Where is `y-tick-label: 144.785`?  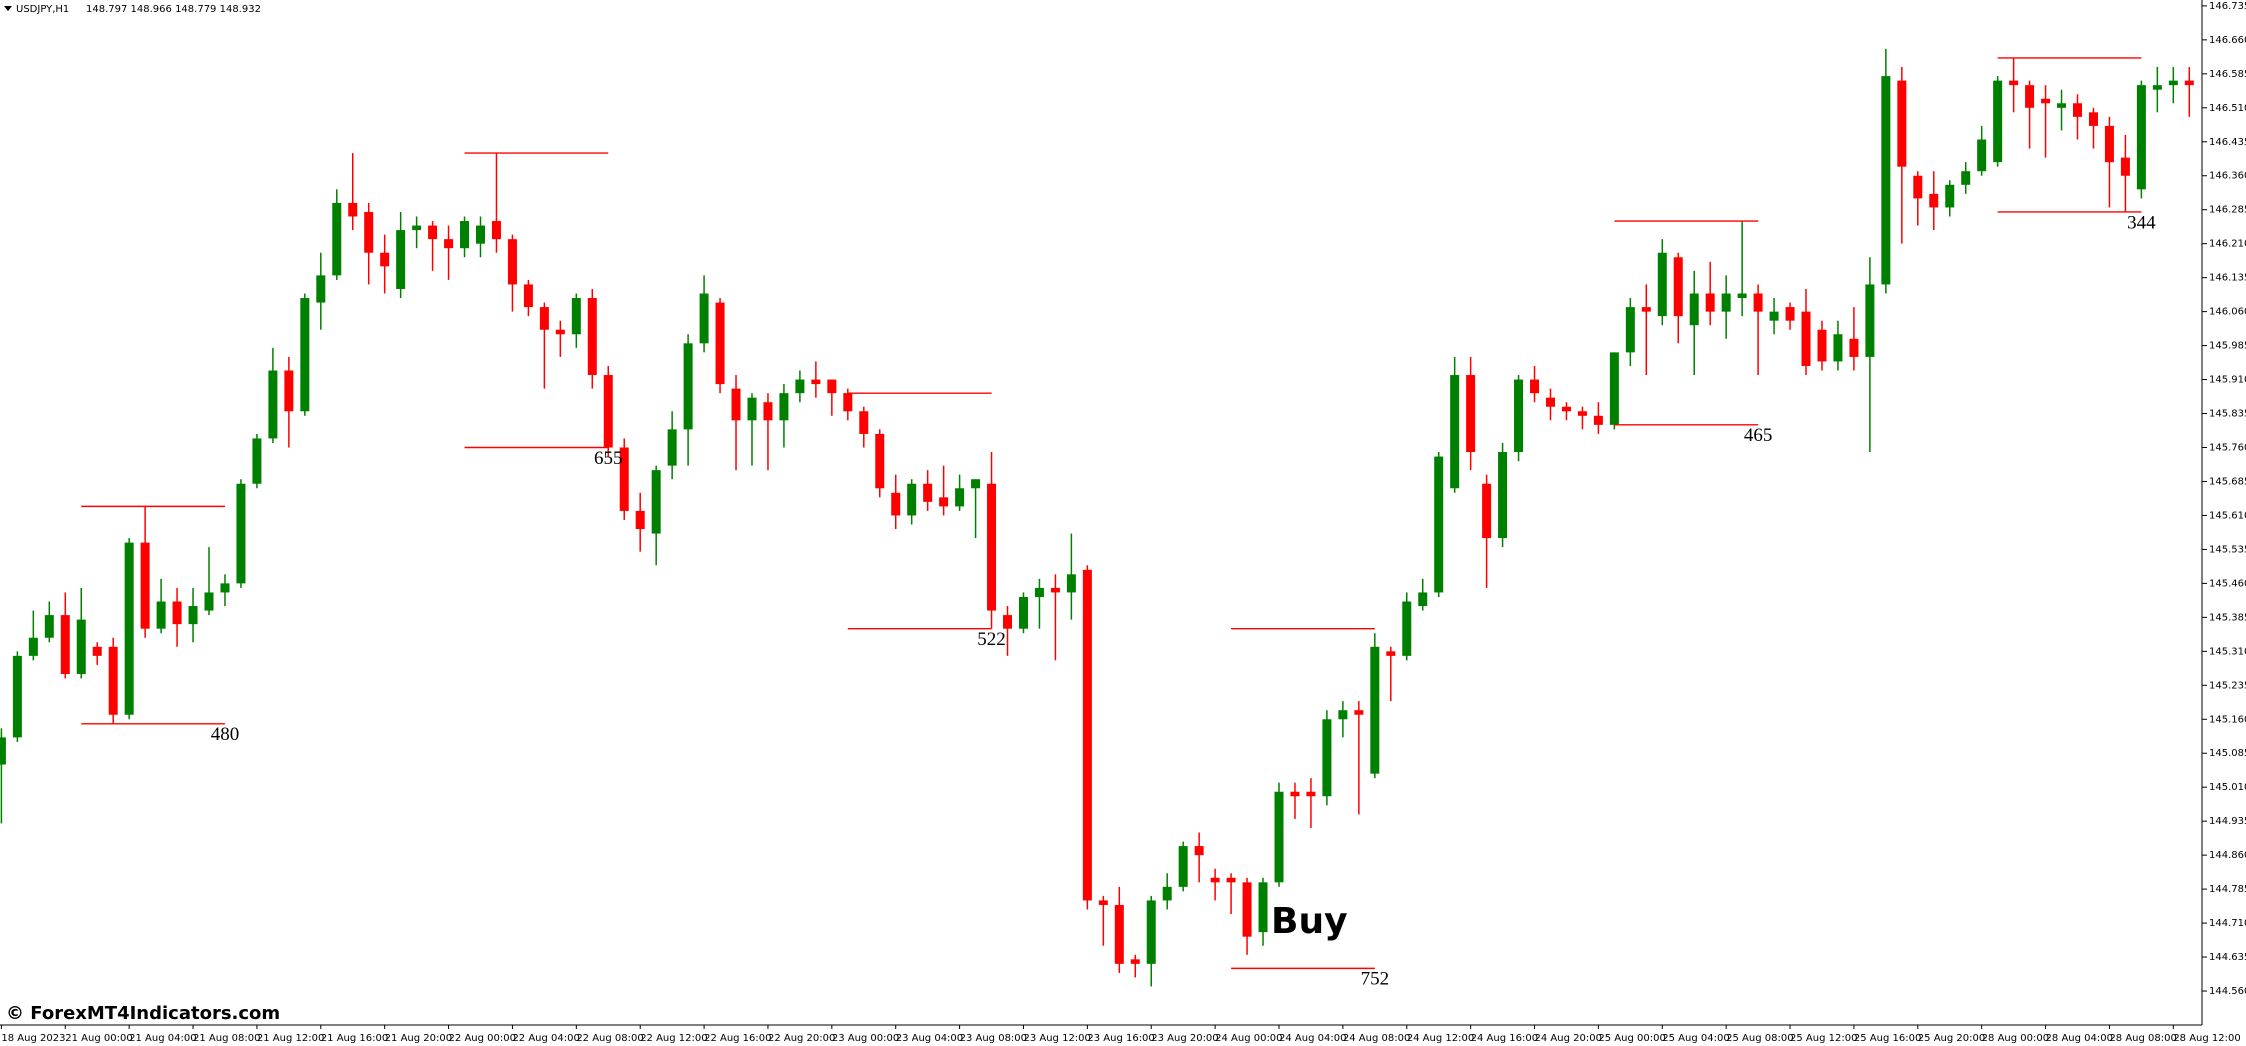
y-tick-label: 144.785 is located at coordinates (2227, 889).